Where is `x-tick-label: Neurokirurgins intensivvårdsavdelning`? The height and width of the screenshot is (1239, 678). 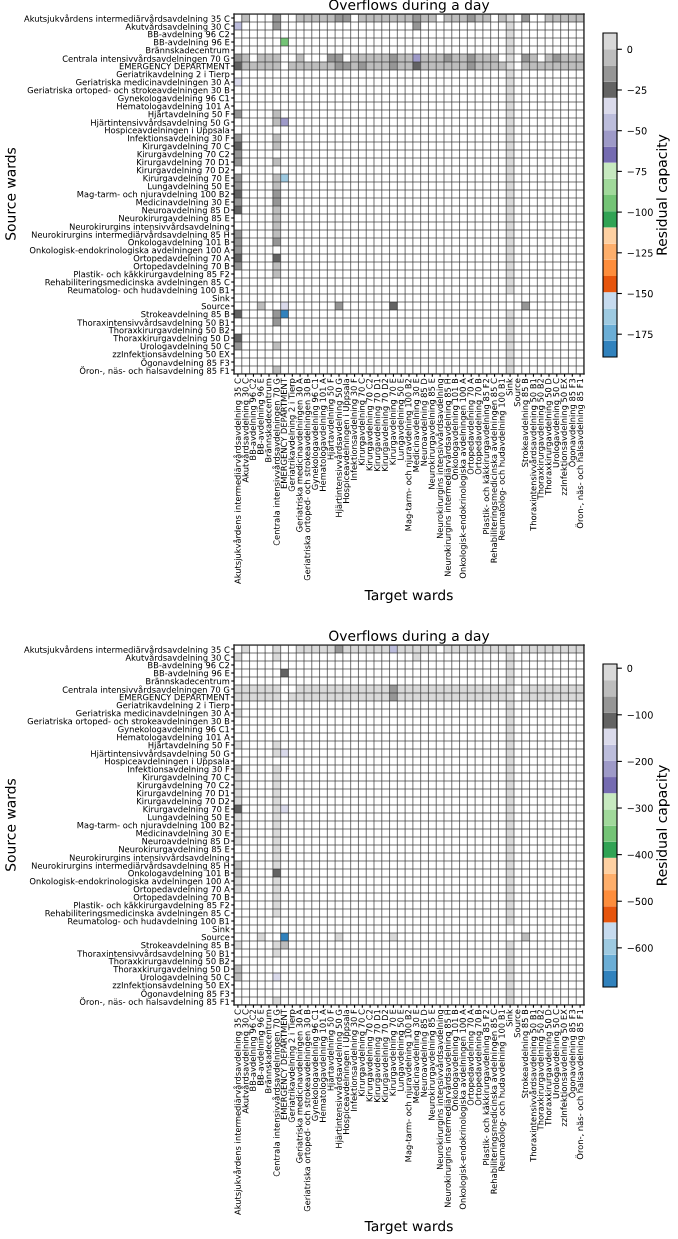
x-tick-label: Neurokirurgins intensivvårdsavdelning is located at coordinates (440, 1089).